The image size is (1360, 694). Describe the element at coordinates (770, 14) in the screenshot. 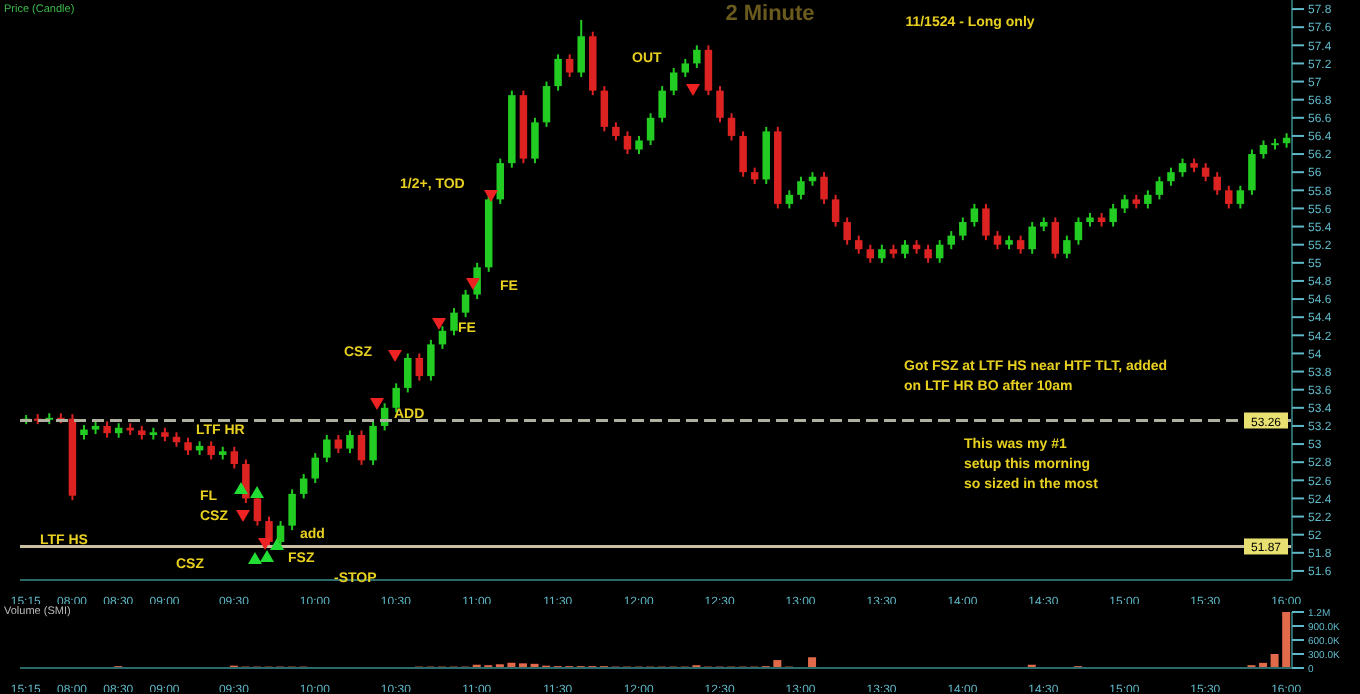

I see `chart-title: 2 Minute` at that location.